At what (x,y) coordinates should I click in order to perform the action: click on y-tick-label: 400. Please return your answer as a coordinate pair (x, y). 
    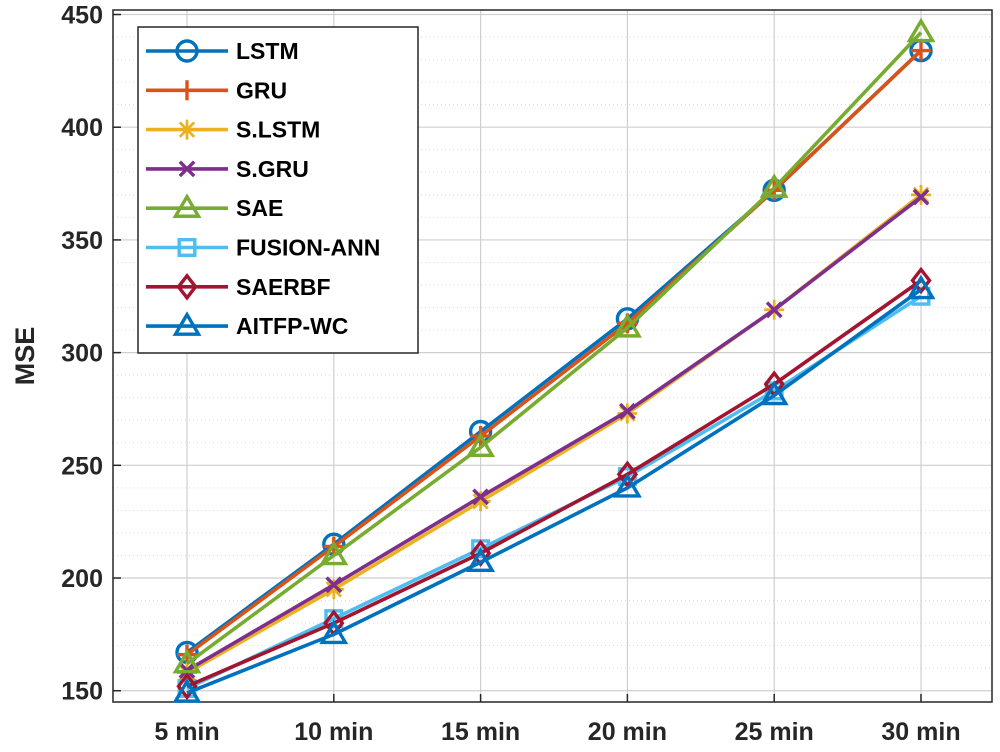
    Looking at the image, I should click on (82, 128).